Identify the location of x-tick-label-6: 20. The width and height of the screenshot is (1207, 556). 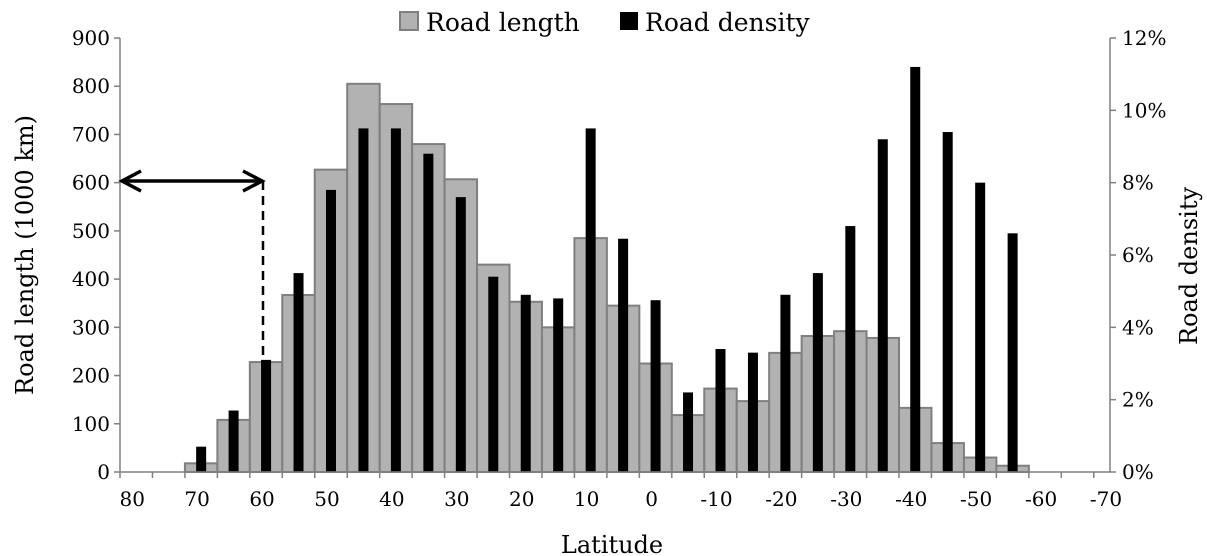
(521, 499).